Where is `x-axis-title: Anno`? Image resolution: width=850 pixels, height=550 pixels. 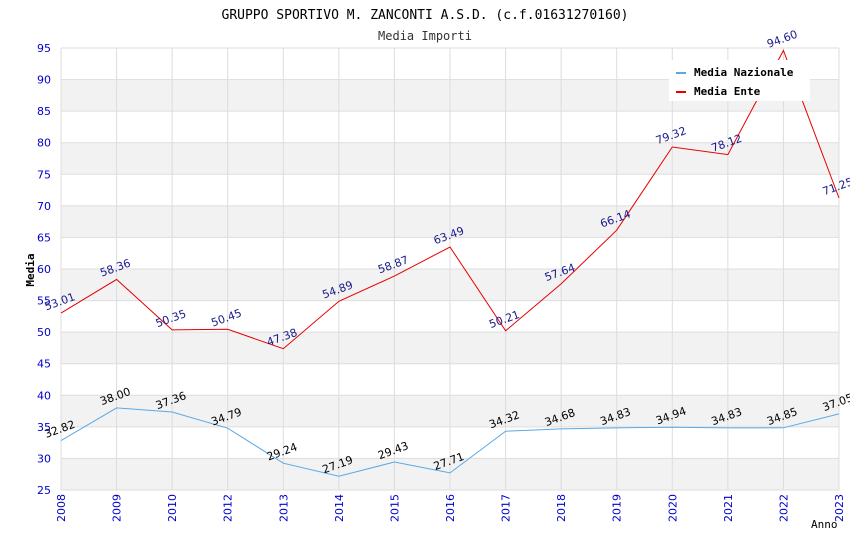
x-axis-title: Anno is located at coordinates (824, 524).